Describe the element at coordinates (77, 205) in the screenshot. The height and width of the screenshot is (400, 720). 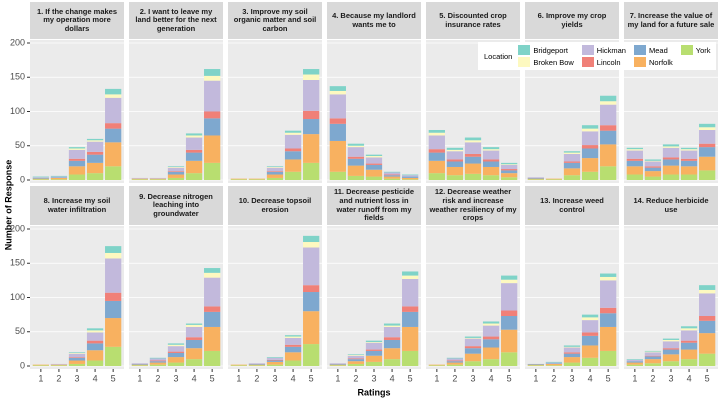
I see `facet-title: 8. Increase my soil water infiltration` at that location.